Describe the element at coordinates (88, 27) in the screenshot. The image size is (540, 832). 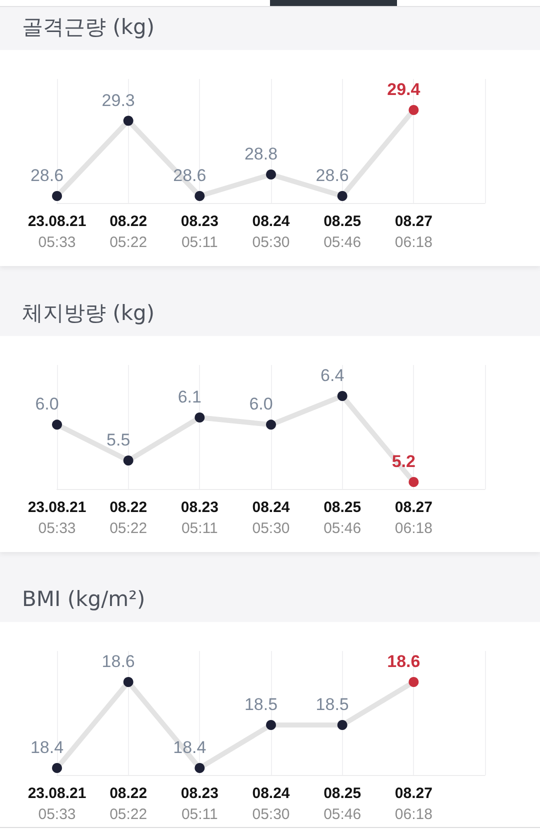
I see `chart-title: 골격근량 (kg)` at that location.